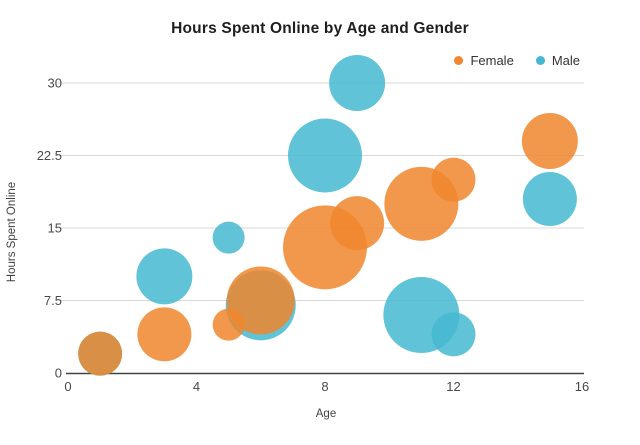 The width and height of the screenshot is (640, 445). What do you see at coordinates (53, 300) in the screenshot?
I see `y-tick-label-7.5: 7.5` at bounding box center [53, 300].